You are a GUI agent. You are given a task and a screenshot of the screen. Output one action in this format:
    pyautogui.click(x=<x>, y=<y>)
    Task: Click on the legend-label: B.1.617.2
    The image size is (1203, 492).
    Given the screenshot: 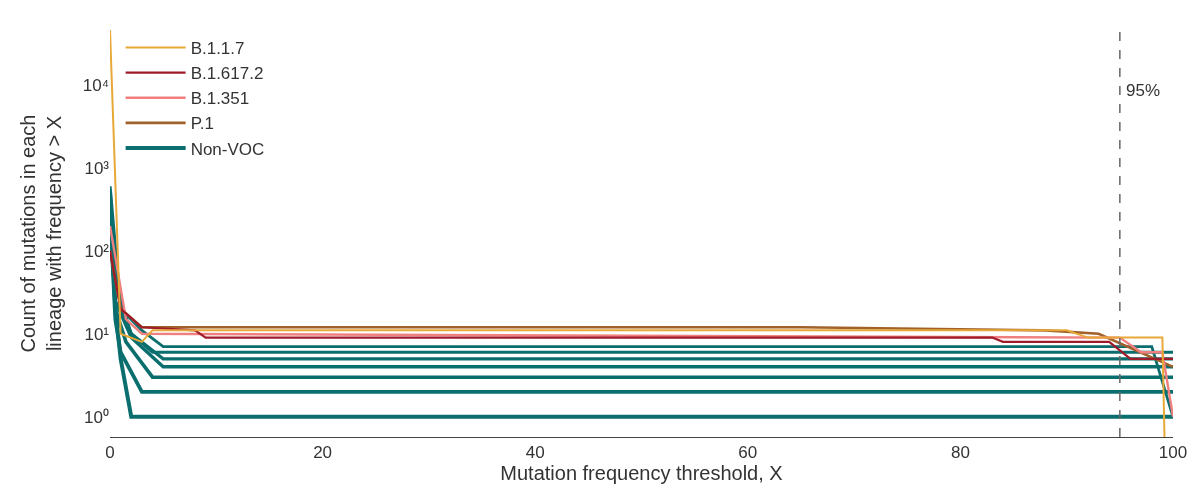 What is the action you would take?
    pyautogui.click(x=227, y=74)
    